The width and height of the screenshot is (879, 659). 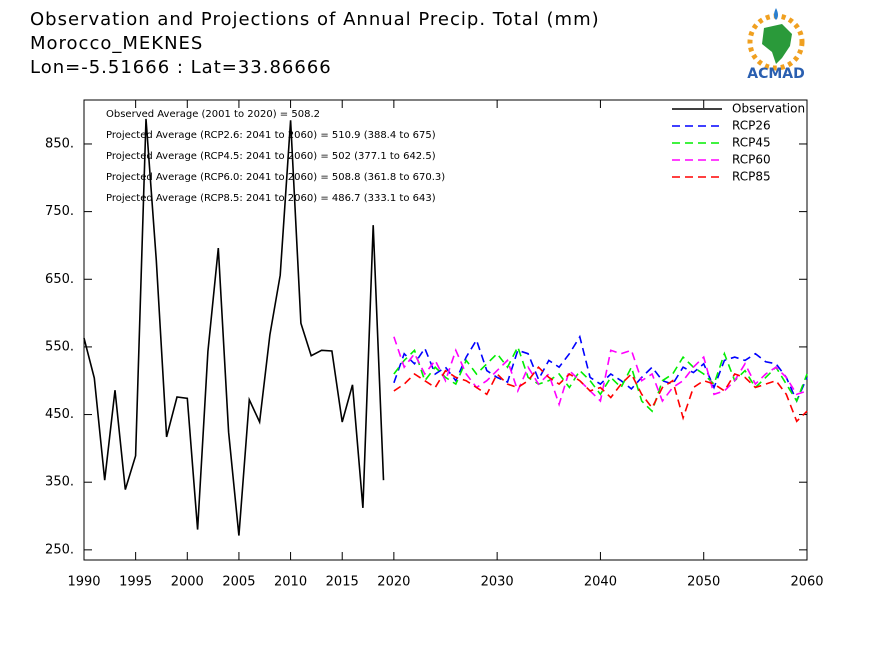 What do you see at coordinates (290, 582) in the screenshot?
I see `x-tick-label: 2010` at bounding box center [290, 582].